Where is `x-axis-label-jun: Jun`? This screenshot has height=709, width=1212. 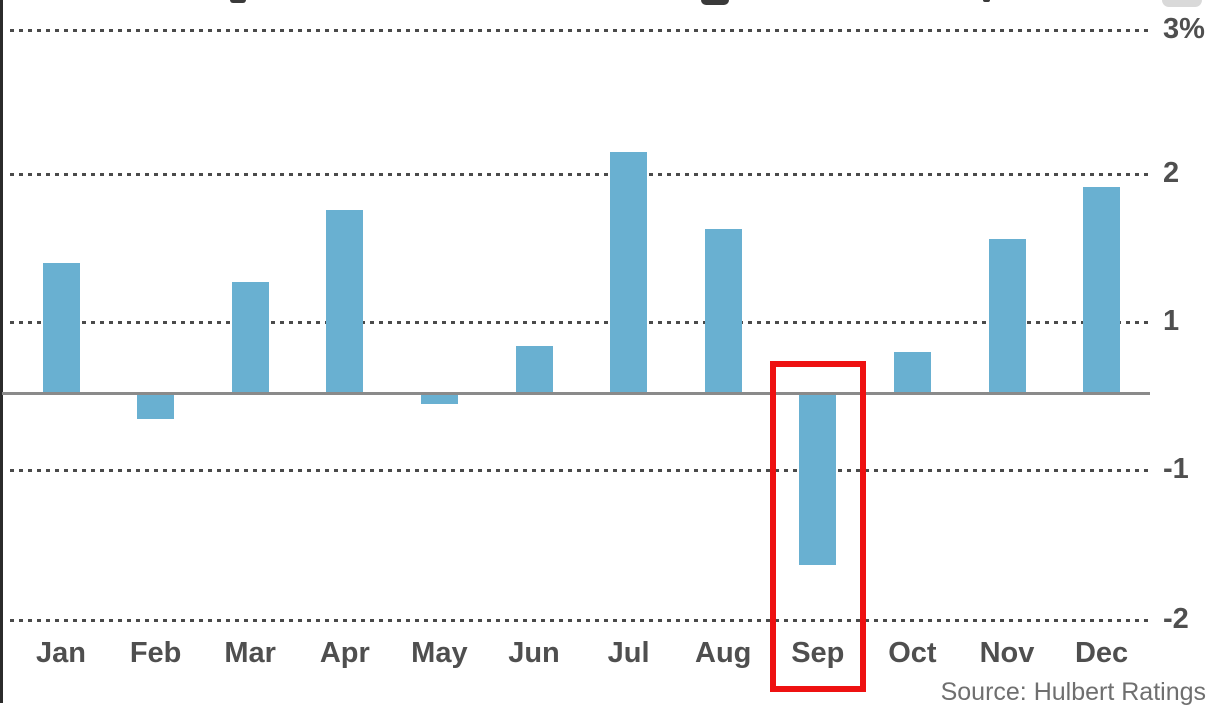
x-axis-label-jun: Jun is located at coordinates (534, 653).